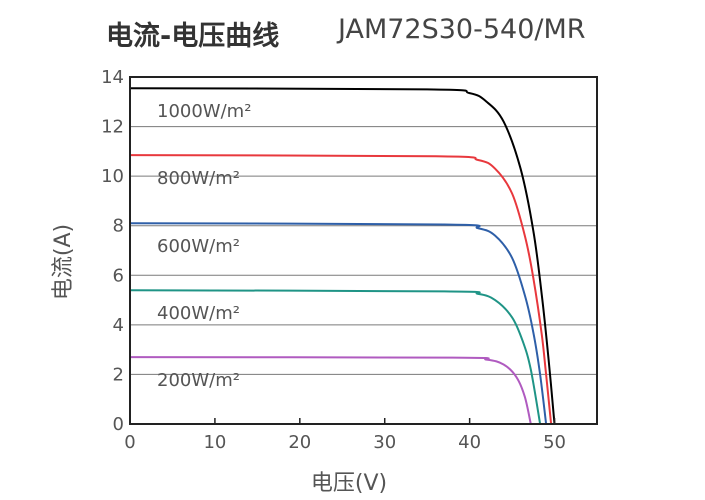  Describe the element at coordinates (193, 36) in the screenshot. I see `chart-title: 电流-电压曲线` at that location.